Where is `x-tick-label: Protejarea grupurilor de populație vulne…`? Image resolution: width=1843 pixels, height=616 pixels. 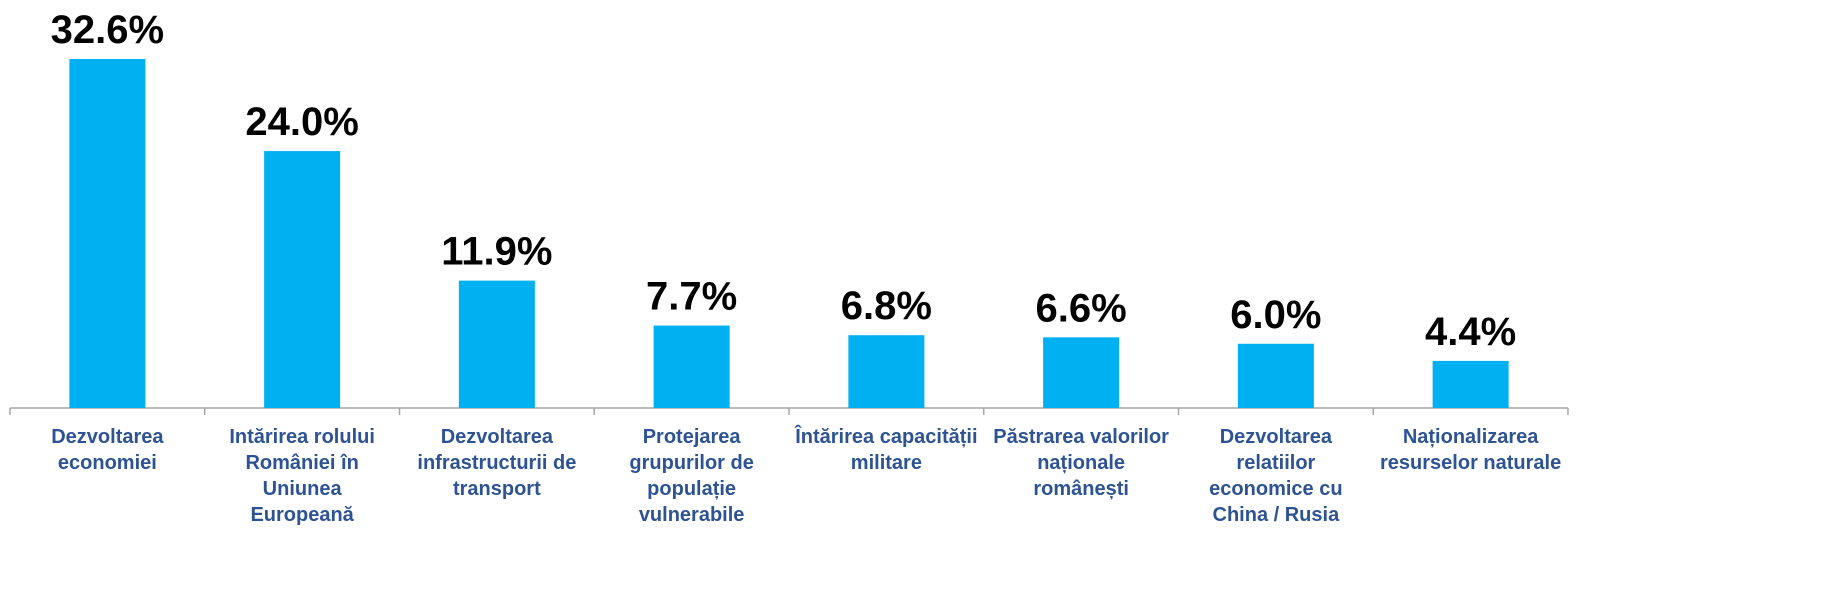 x-tick-label: Protejarea grupurilor de populație vulne… is located at coordinates (691, 476).